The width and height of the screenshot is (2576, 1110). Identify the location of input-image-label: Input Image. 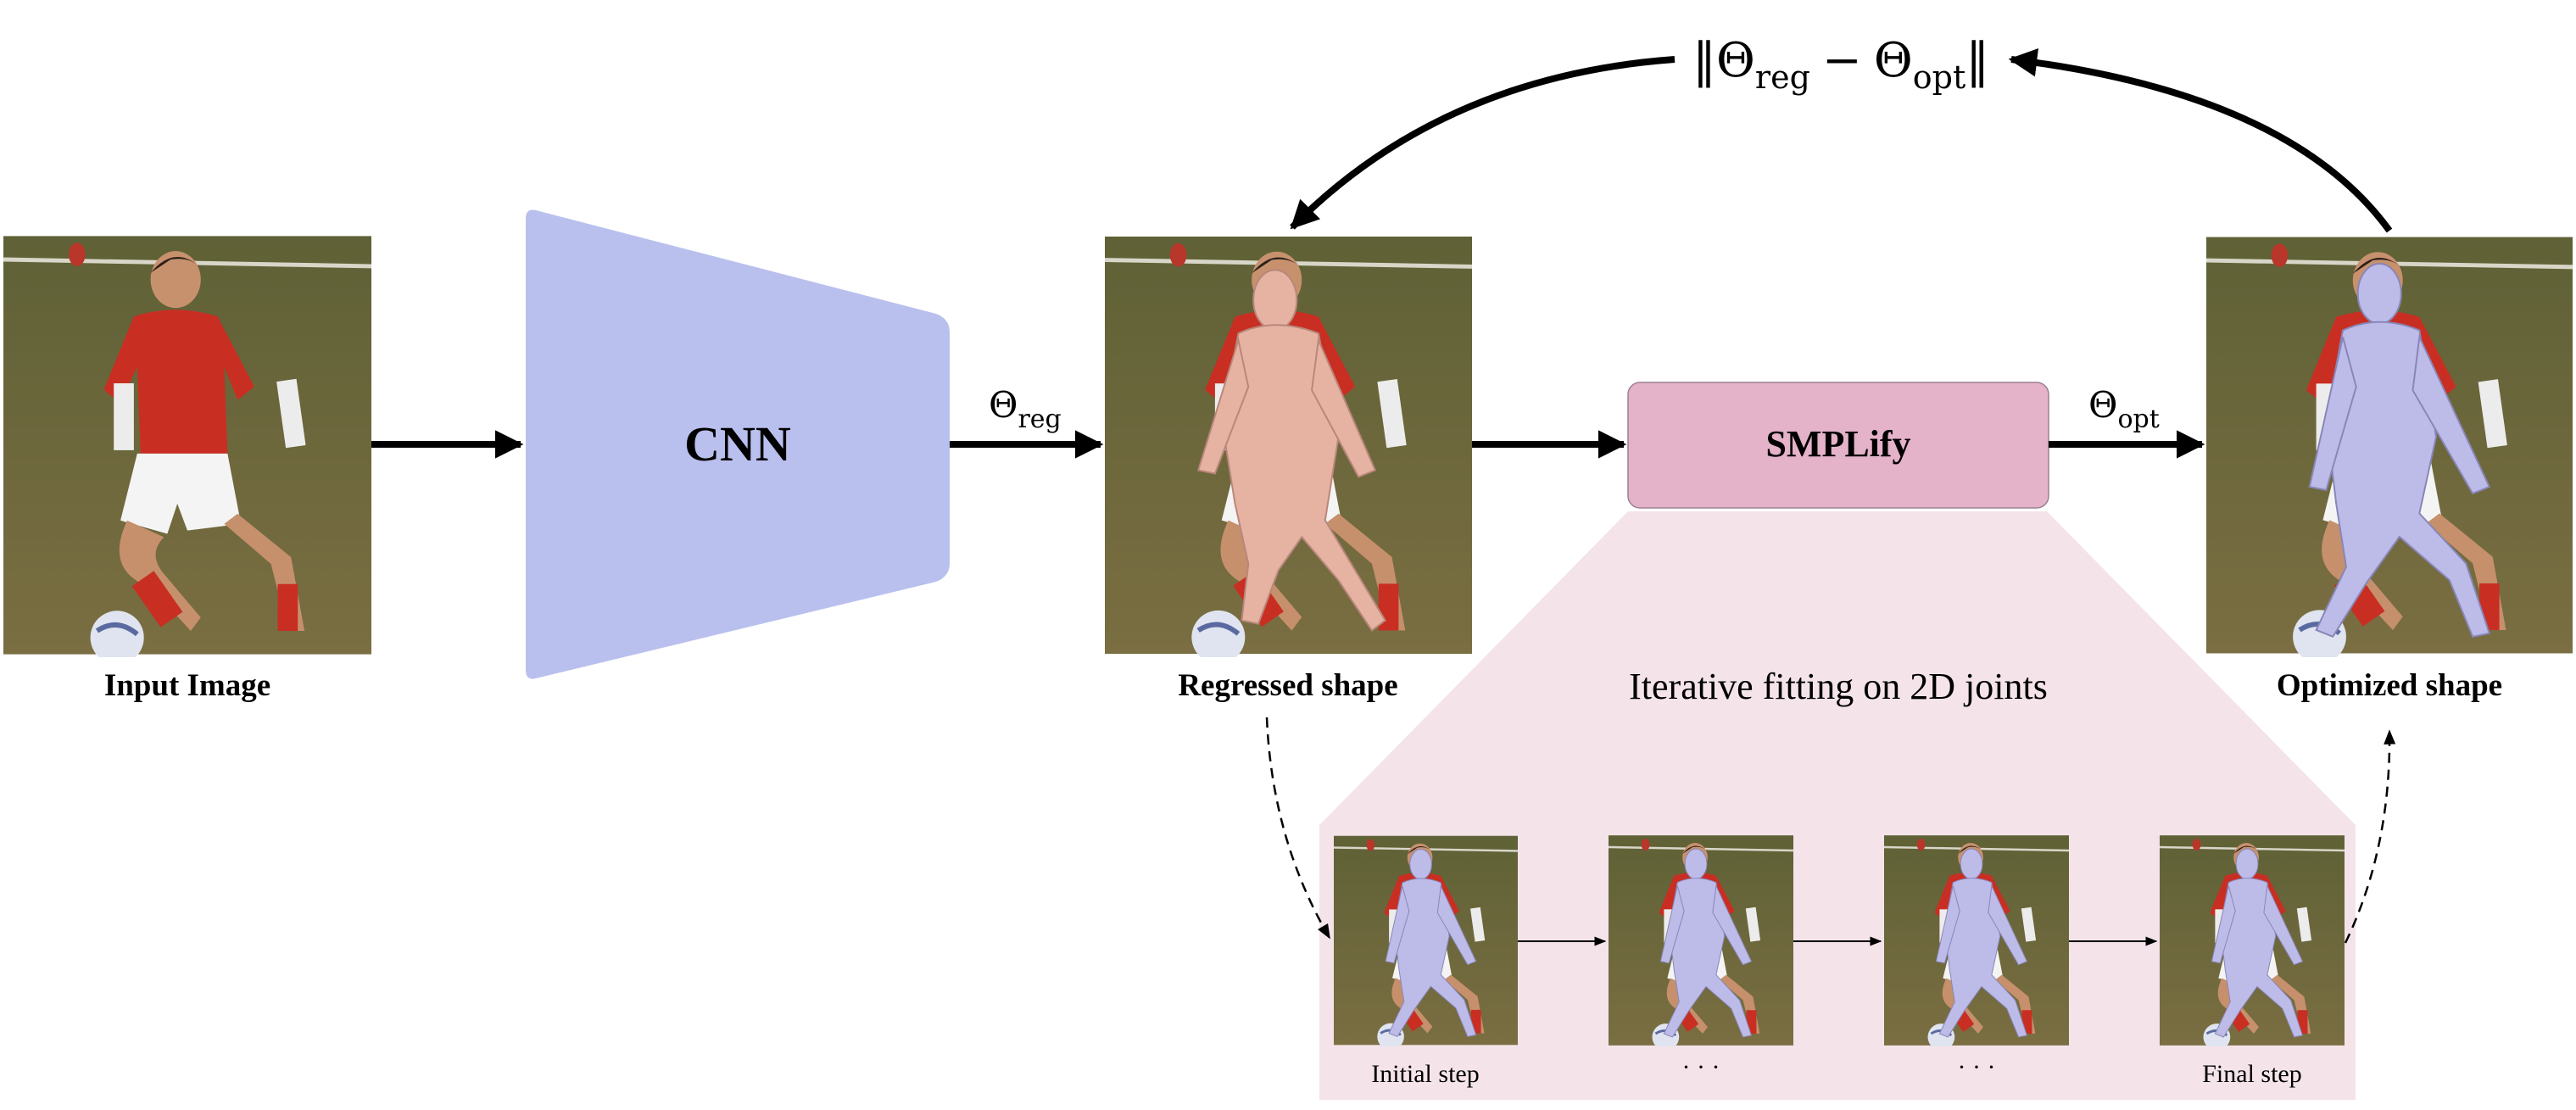
(187, 685).